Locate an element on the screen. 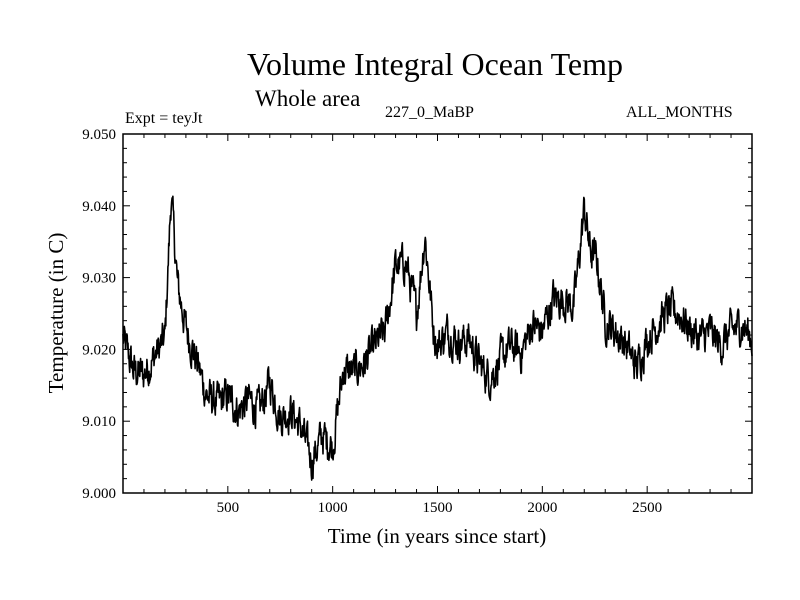 The width and height of the screenshot is (800, 600). y-tick-label: 9.030 is located at coordinates (99, 279).